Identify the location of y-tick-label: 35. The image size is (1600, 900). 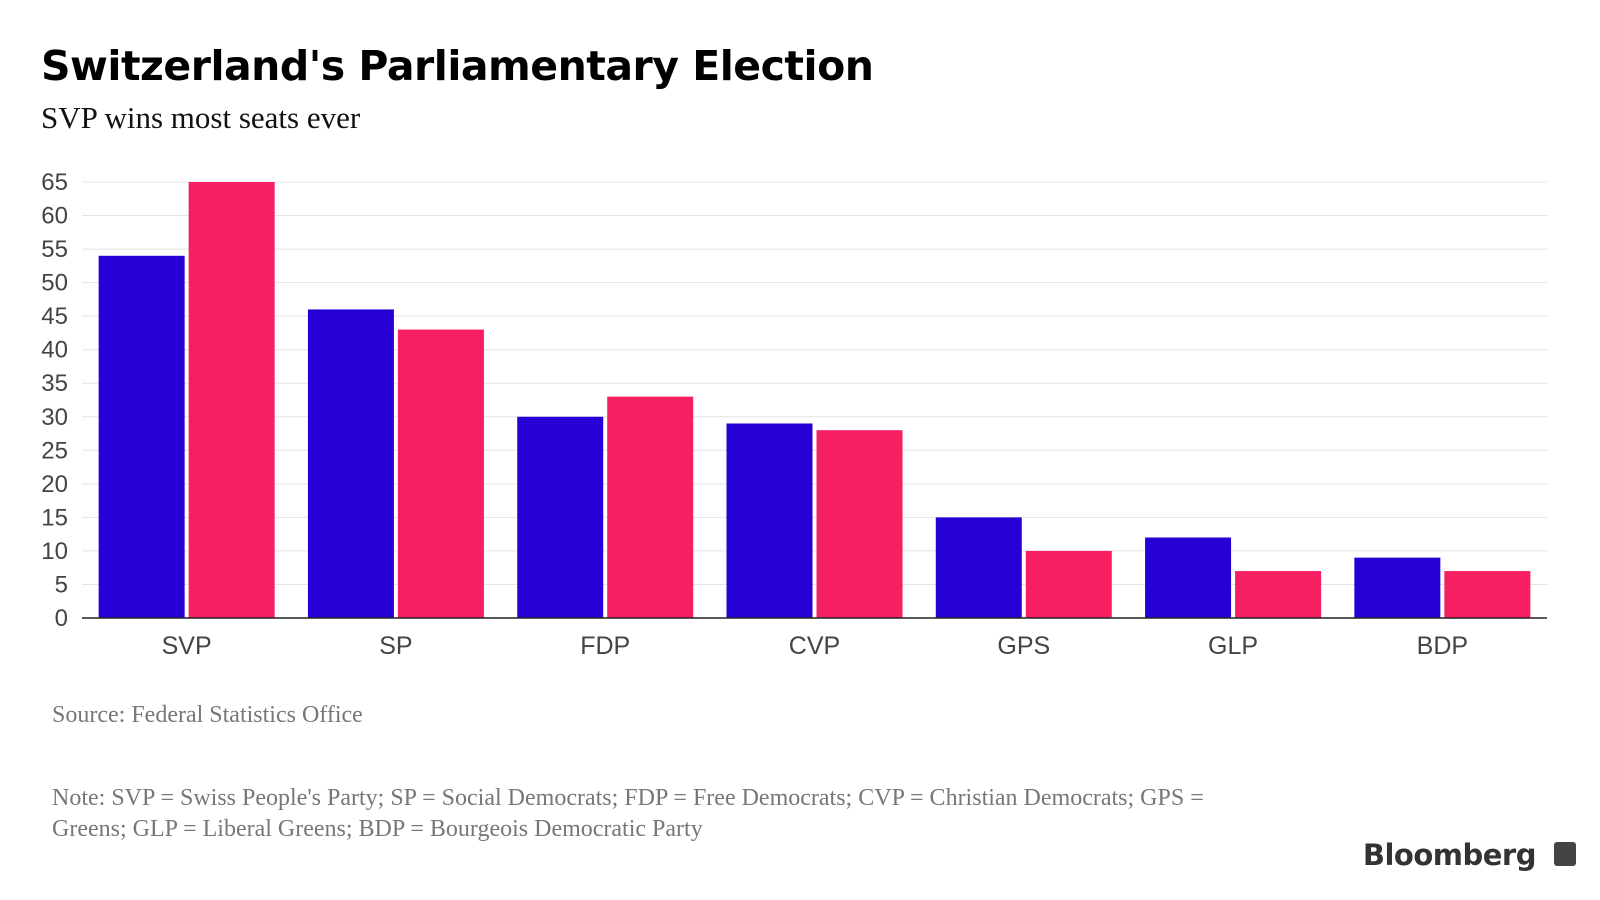
(54, 383).